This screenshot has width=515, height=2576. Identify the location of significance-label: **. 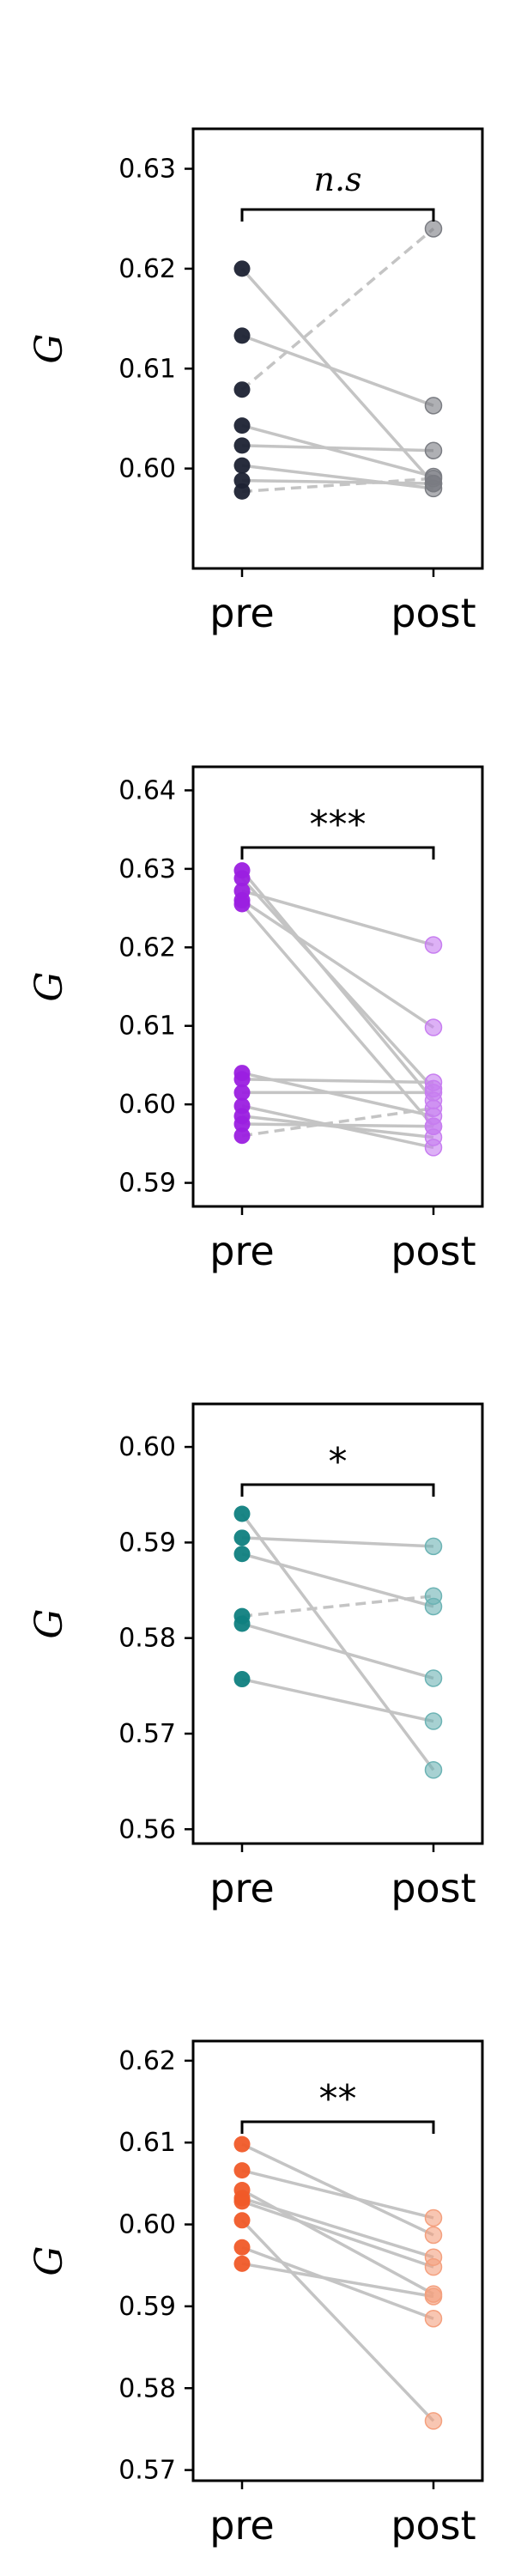
(338, 2099).